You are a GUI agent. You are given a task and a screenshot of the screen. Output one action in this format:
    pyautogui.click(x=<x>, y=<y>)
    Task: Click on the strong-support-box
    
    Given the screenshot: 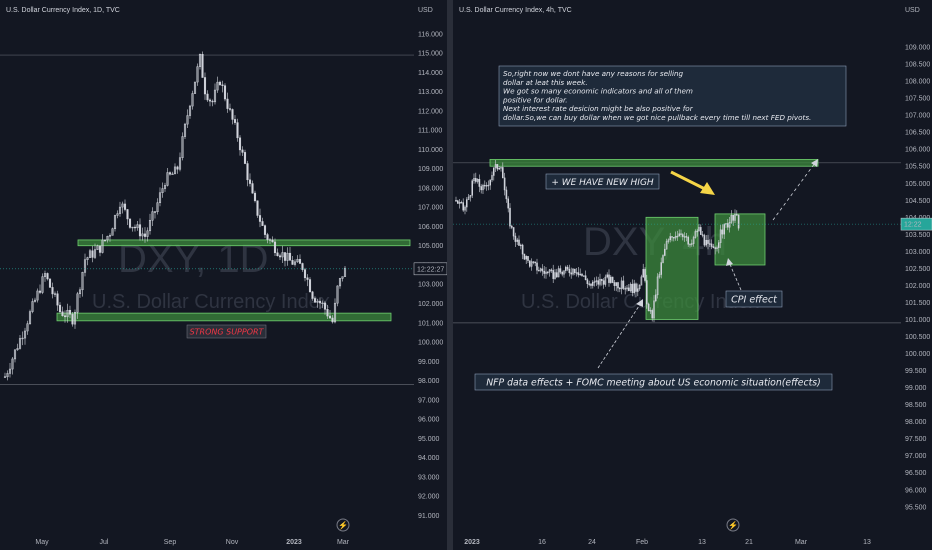 What is the action you would take?
    pyautogui.click(x=226, y=331)
    